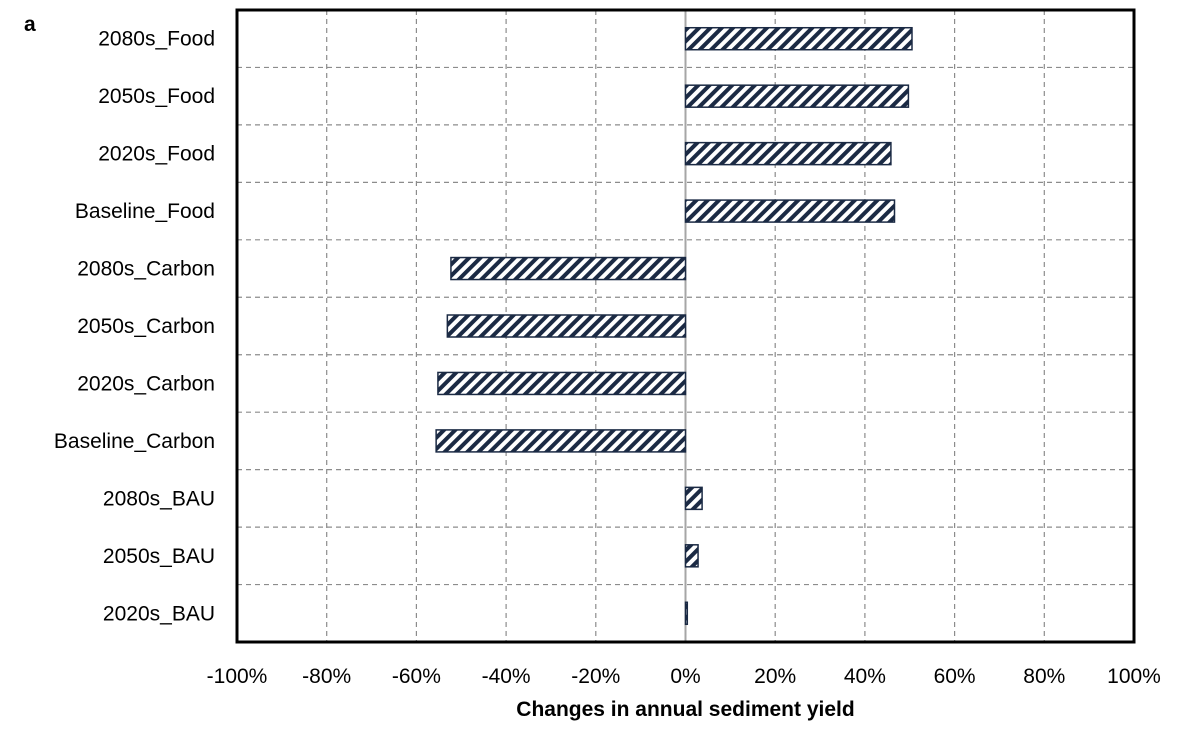 This screenshot has height=729, width=1177. I want to click on y-category-label: 2050s_BAU, so click(159, 556).